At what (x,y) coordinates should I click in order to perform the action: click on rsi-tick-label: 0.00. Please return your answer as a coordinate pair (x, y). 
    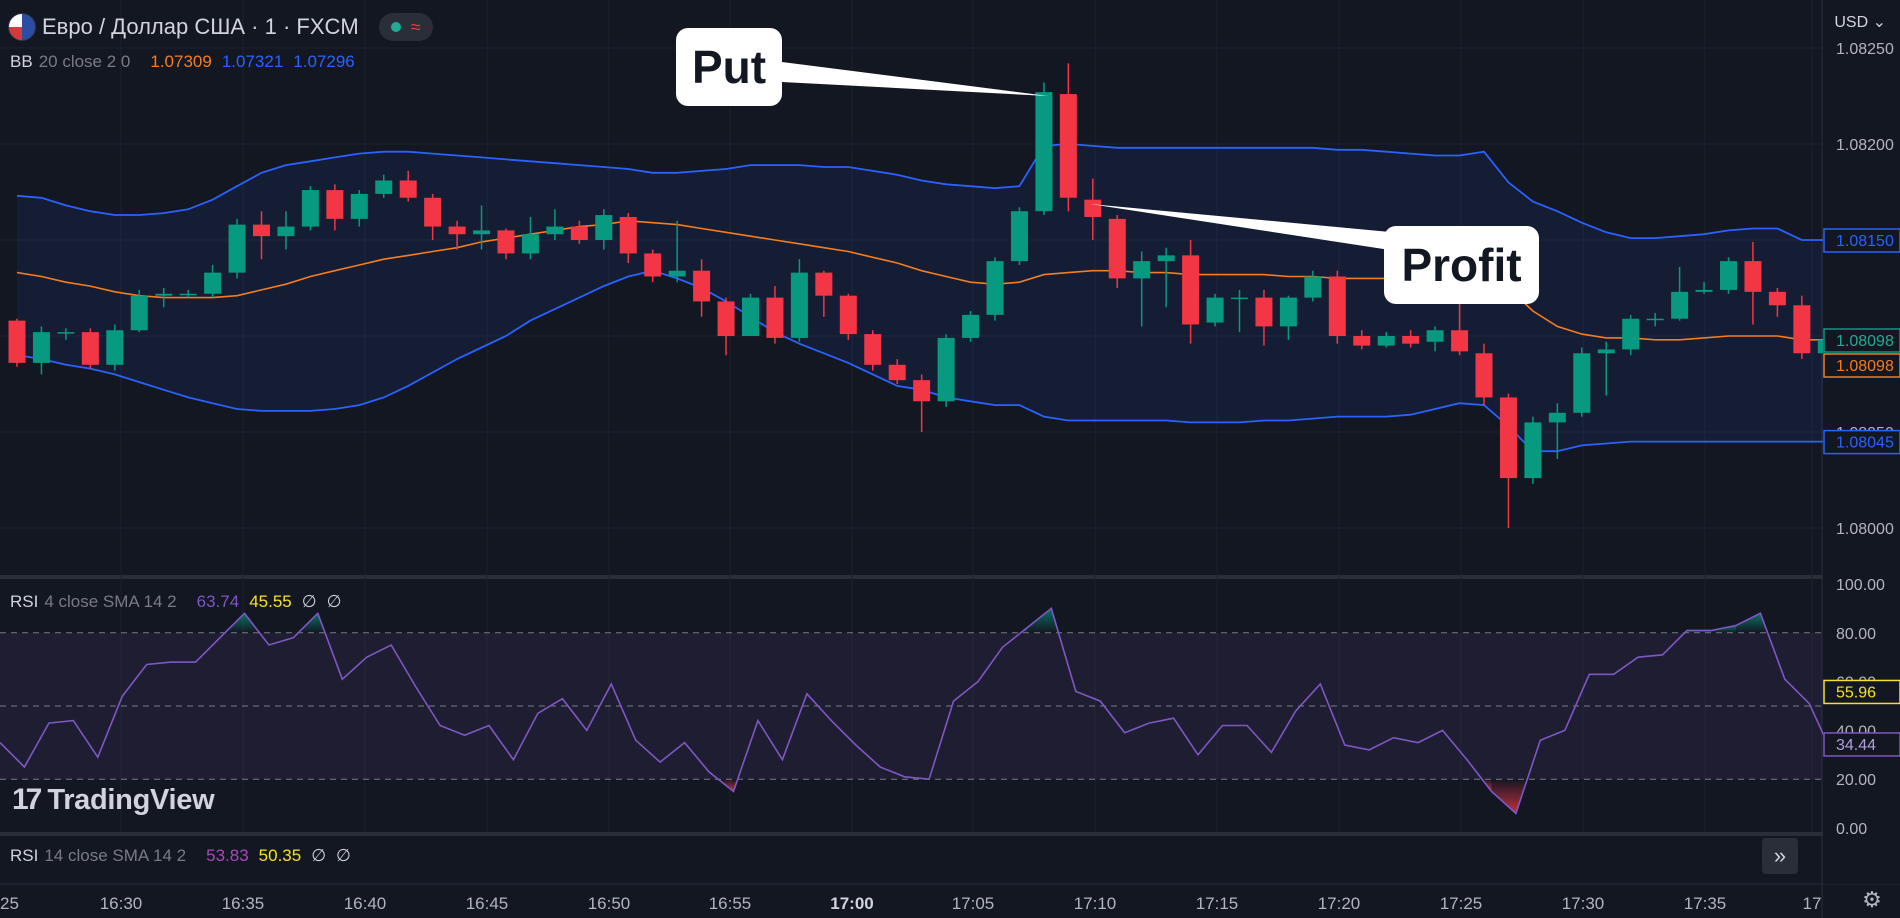
    Looking at the image, I should click on (1851, 829).